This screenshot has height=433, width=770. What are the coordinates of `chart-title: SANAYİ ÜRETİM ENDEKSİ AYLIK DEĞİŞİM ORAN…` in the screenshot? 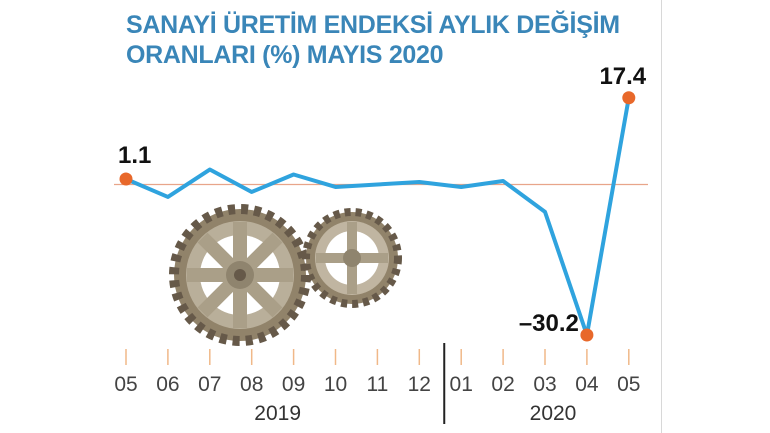 It's located at (386, 40).